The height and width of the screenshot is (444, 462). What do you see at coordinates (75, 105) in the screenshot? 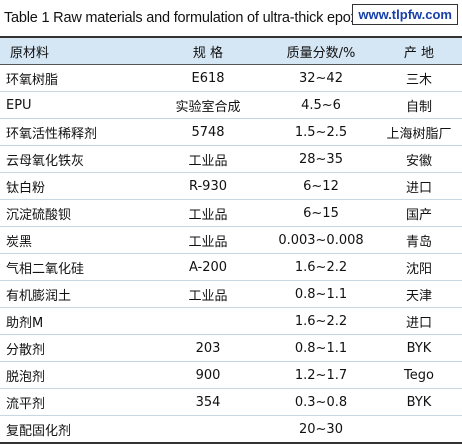
I see `table-cell: EPU` at bounding box center [75, 105].